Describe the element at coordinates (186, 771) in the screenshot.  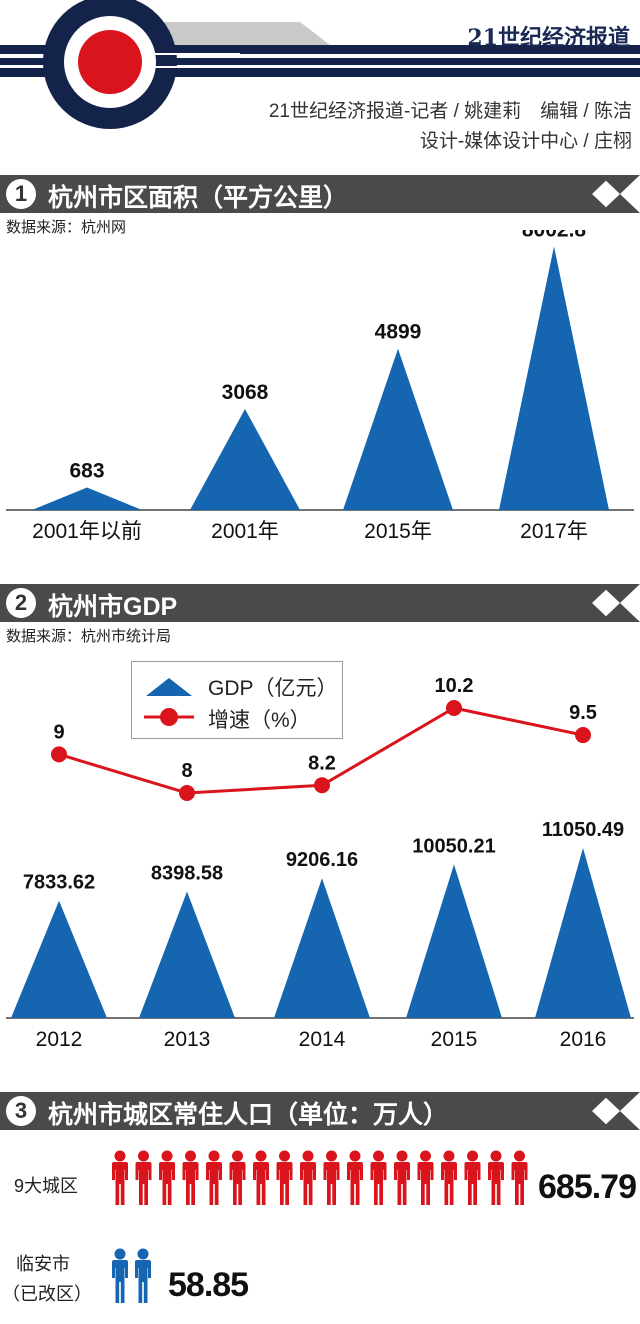
I see `growth-label: 8` at that location.